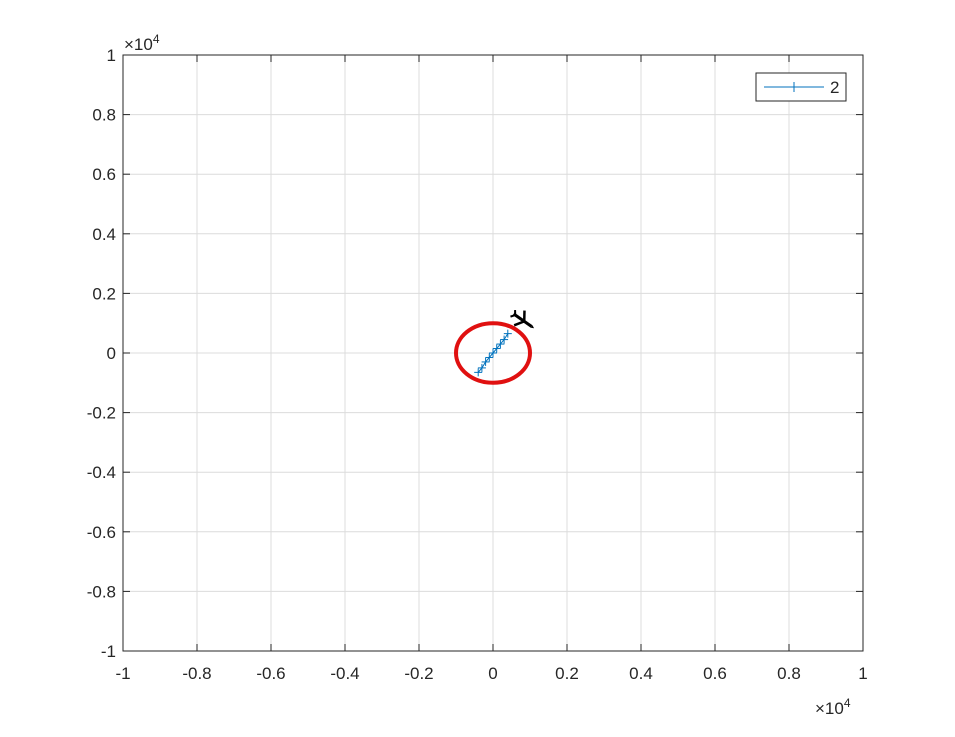 The width and height of the screenshot is (955, 737). I want to click on x-tick-labels: -1 -0.8 -0.6 -0.4 -0.2 0 0.2 0.4 0.6 0.8 1, so click(491, 673).